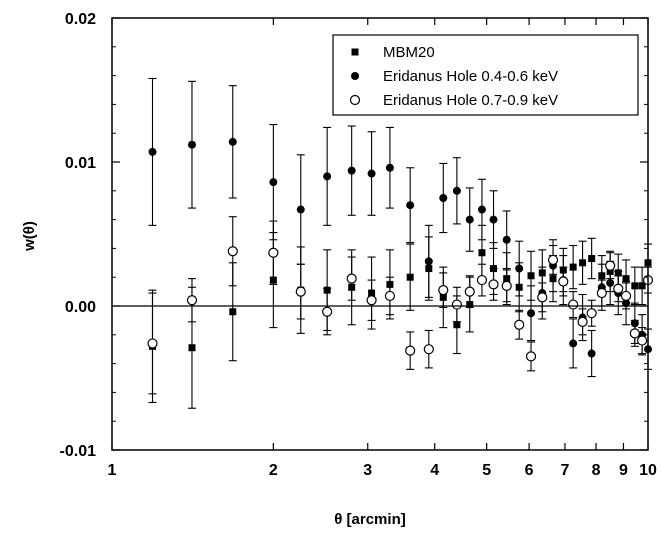  I want to click on x-tick-label: 9, so click(623, 470).